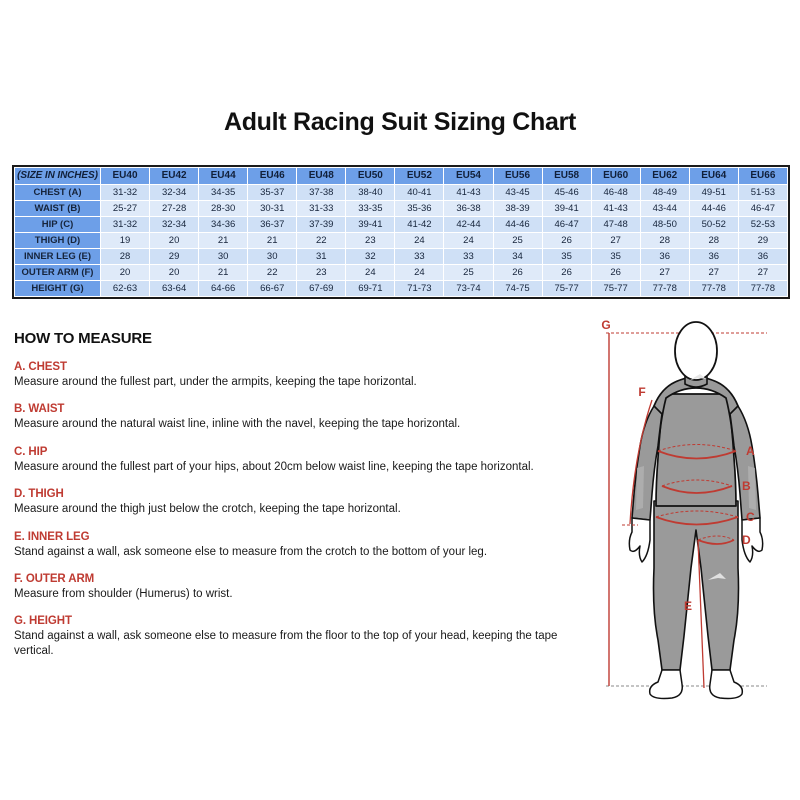  Describe the element at coordinates (763, 272) in the screenshot. I see `cell-5-13: 27` at that location.